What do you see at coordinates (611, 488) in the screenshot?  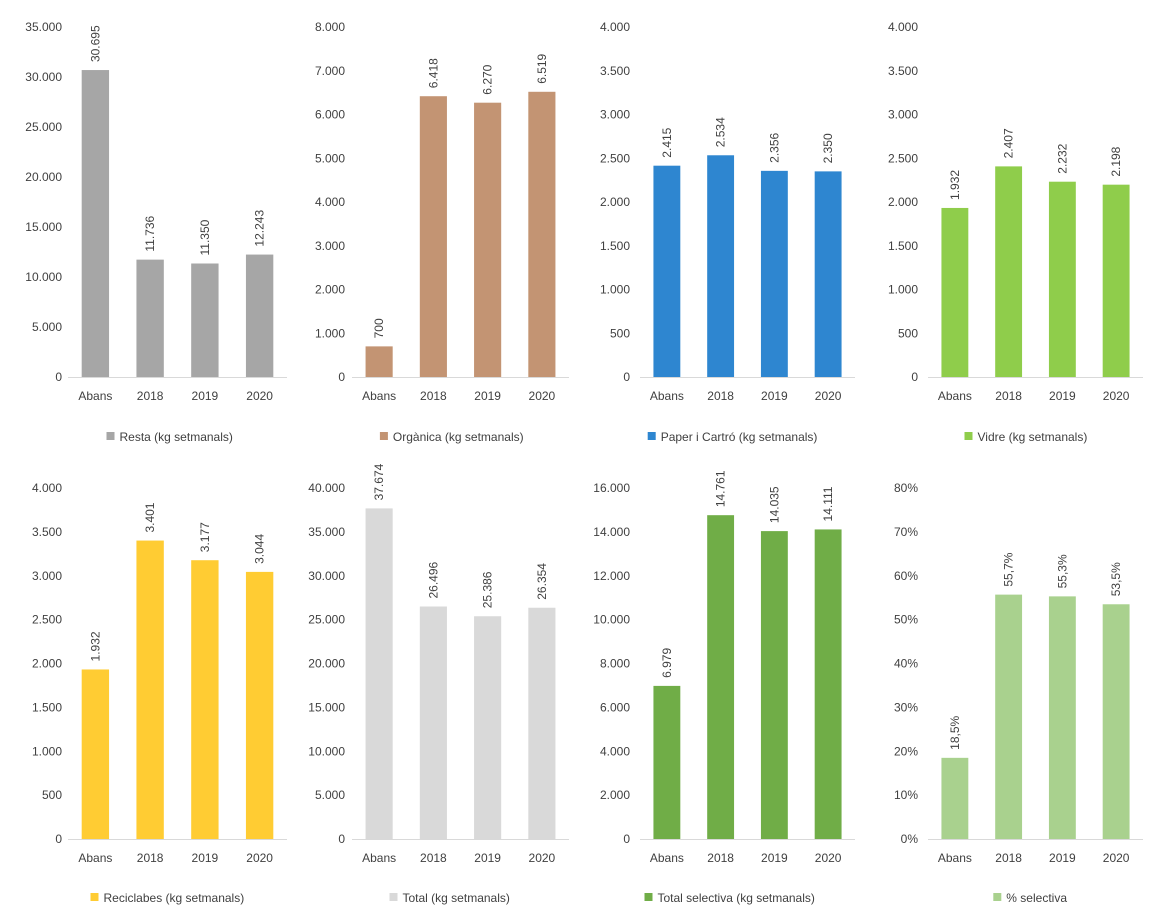 I see `y-tick-label: 16.000` at bounding box center [611, 488].